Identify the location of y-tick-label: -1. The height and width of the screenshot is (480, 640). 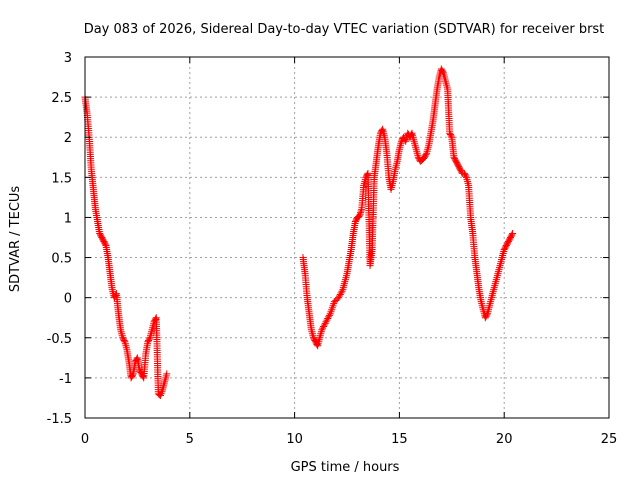
(65, 379).